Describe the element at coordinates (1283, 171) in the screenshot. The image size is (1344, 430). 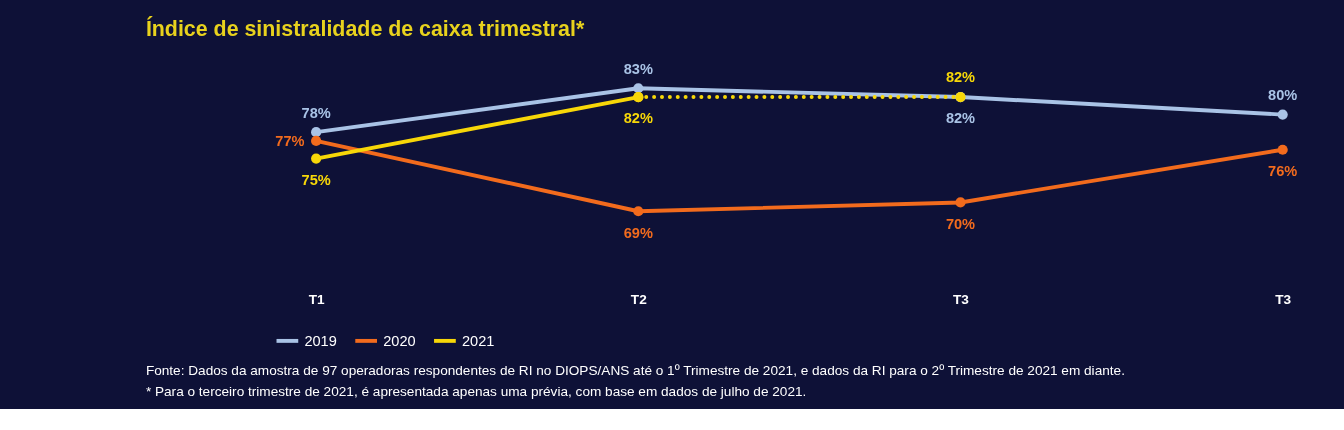
I see `data-label: 76%` at that location.